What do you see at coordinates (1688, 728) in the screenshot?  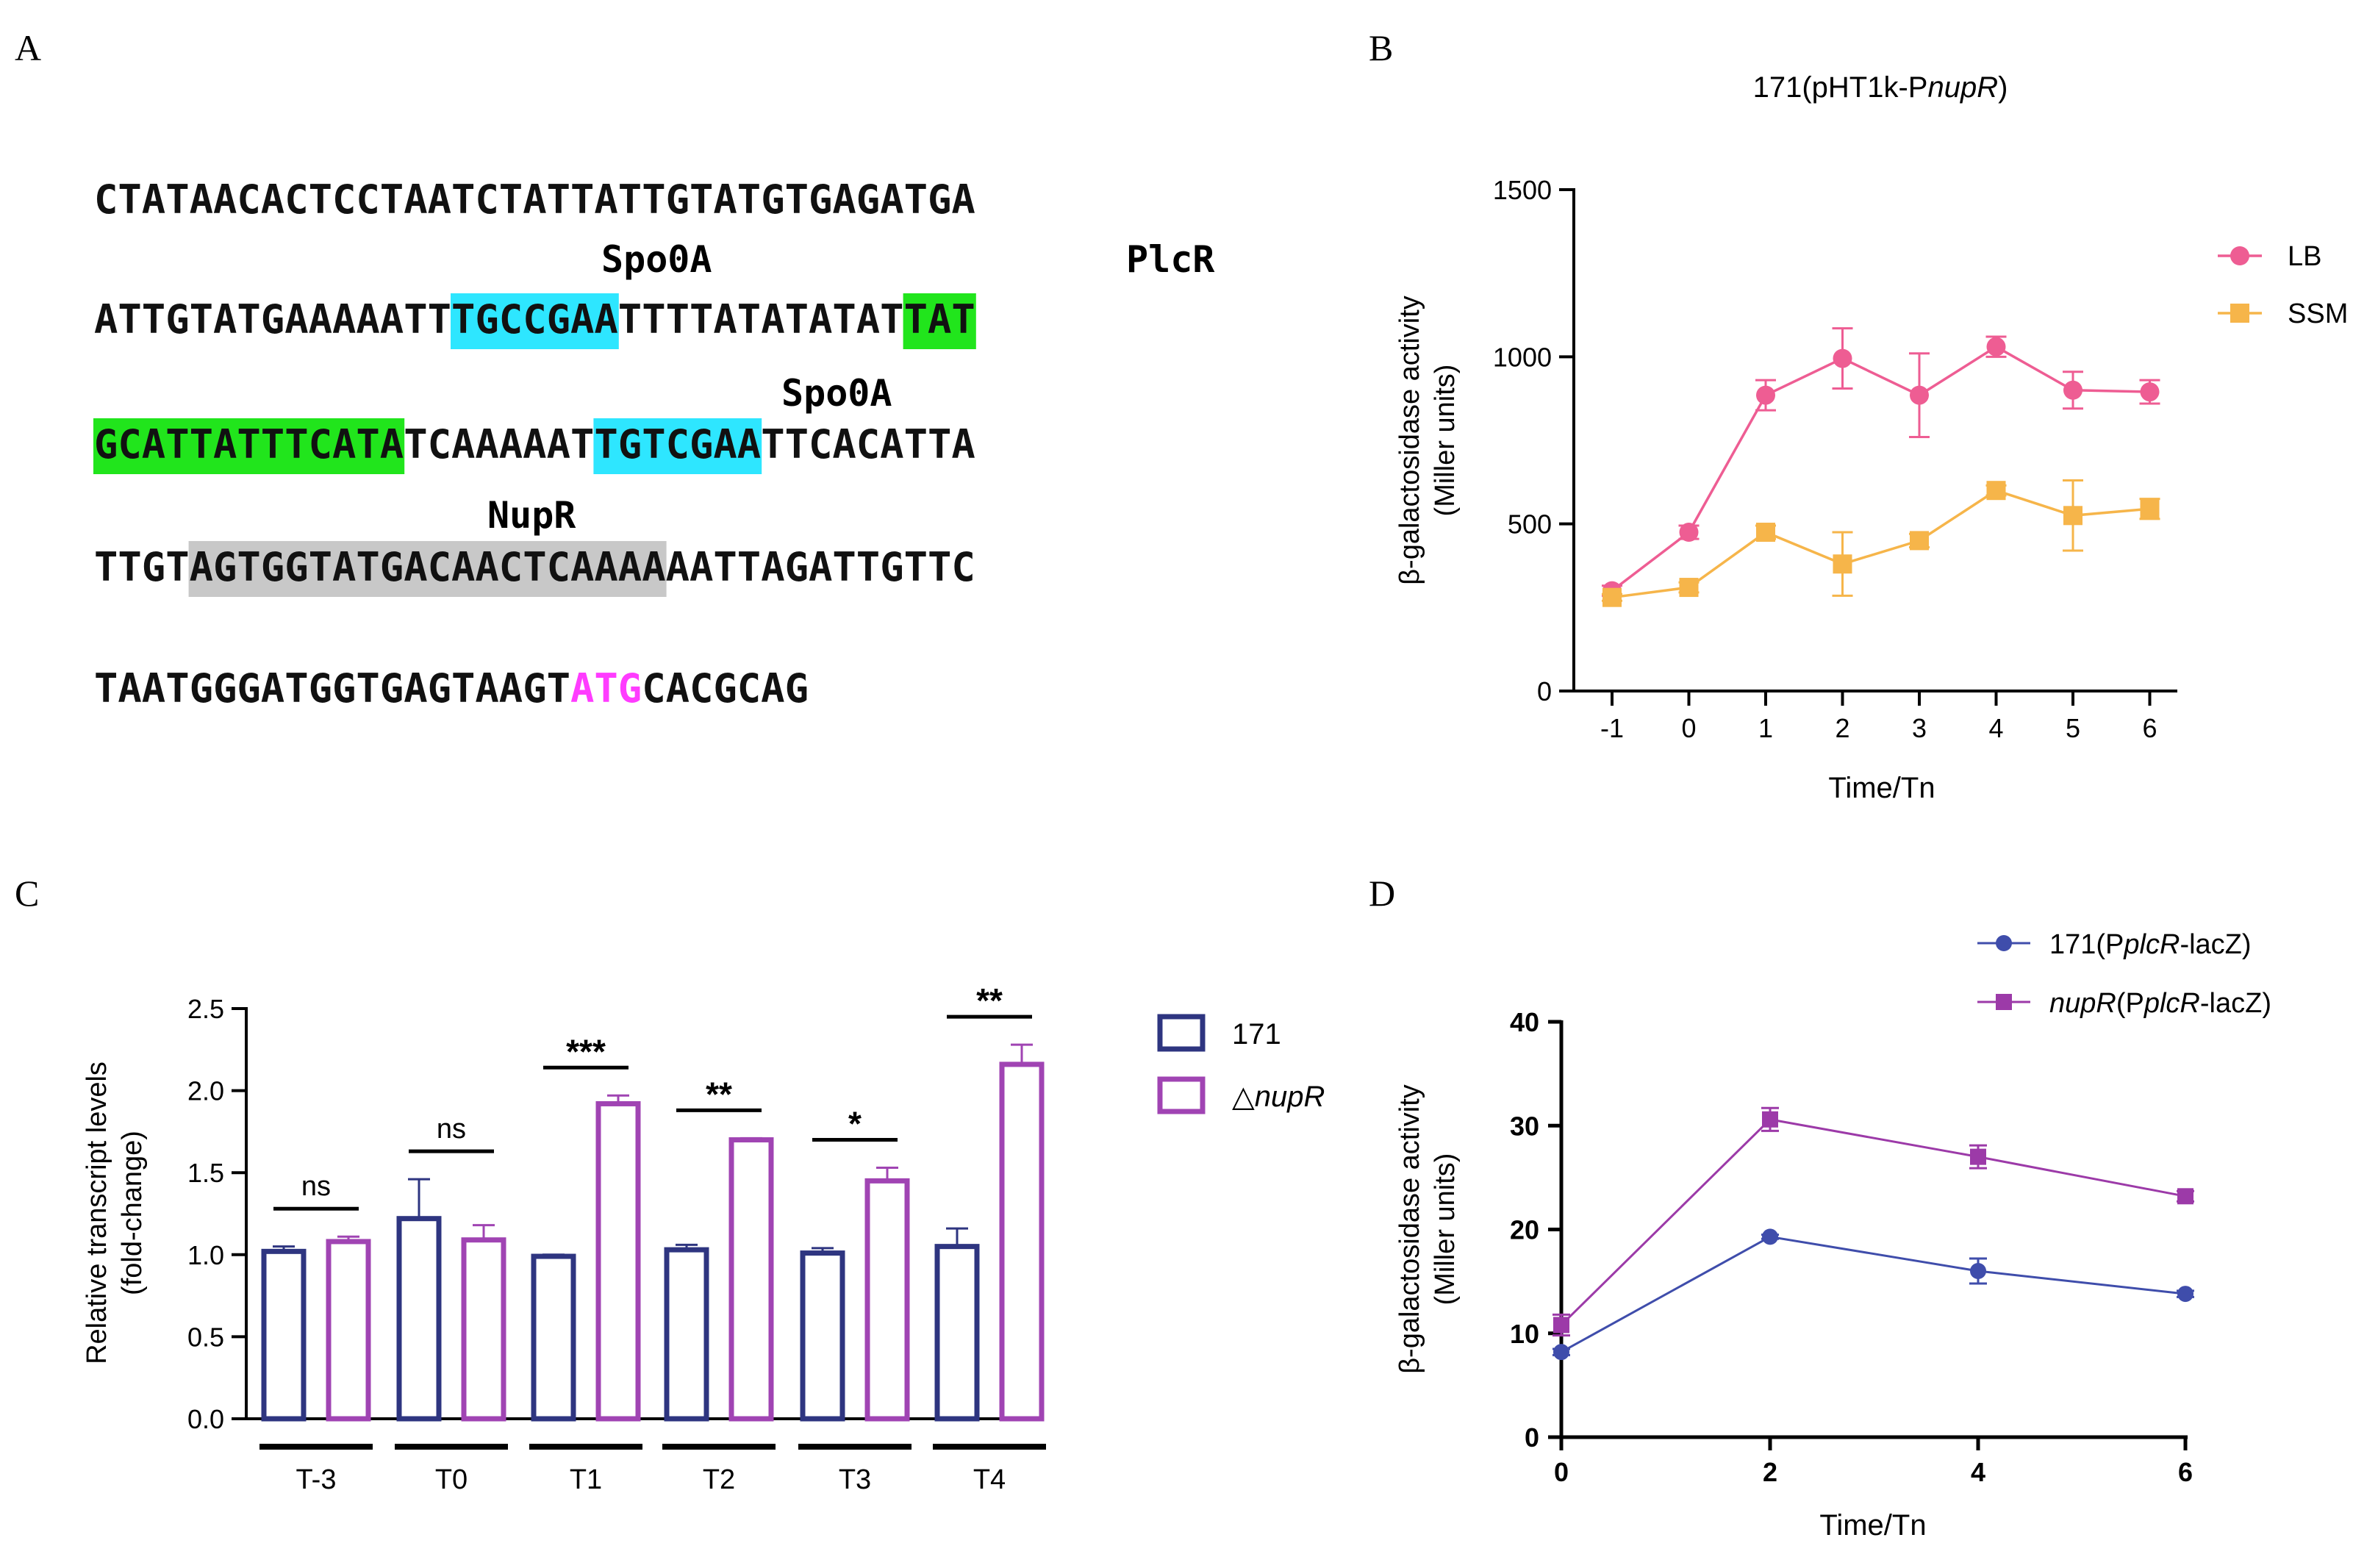 I see `x-tick-label: 0` at bounding box center [1688, 728].